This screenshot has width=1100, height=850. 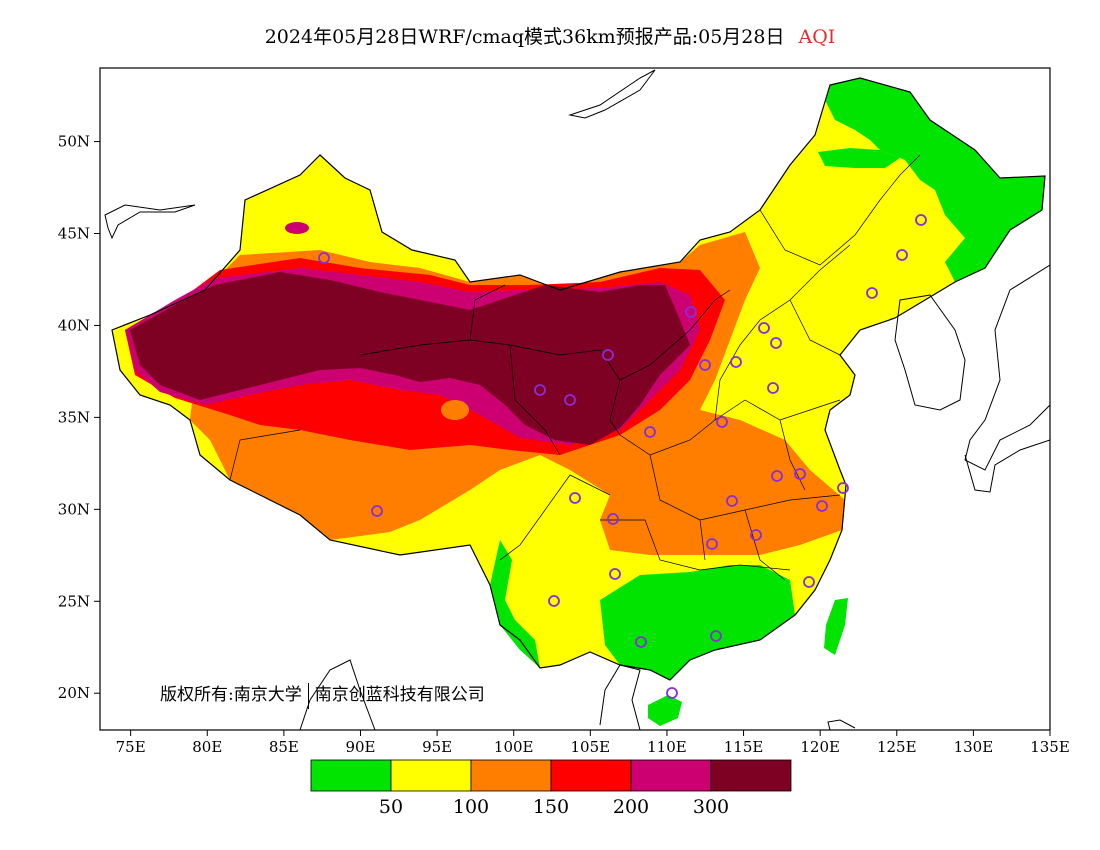 I want to click on x-tick-label: 95E, so click(x=437, y=747).